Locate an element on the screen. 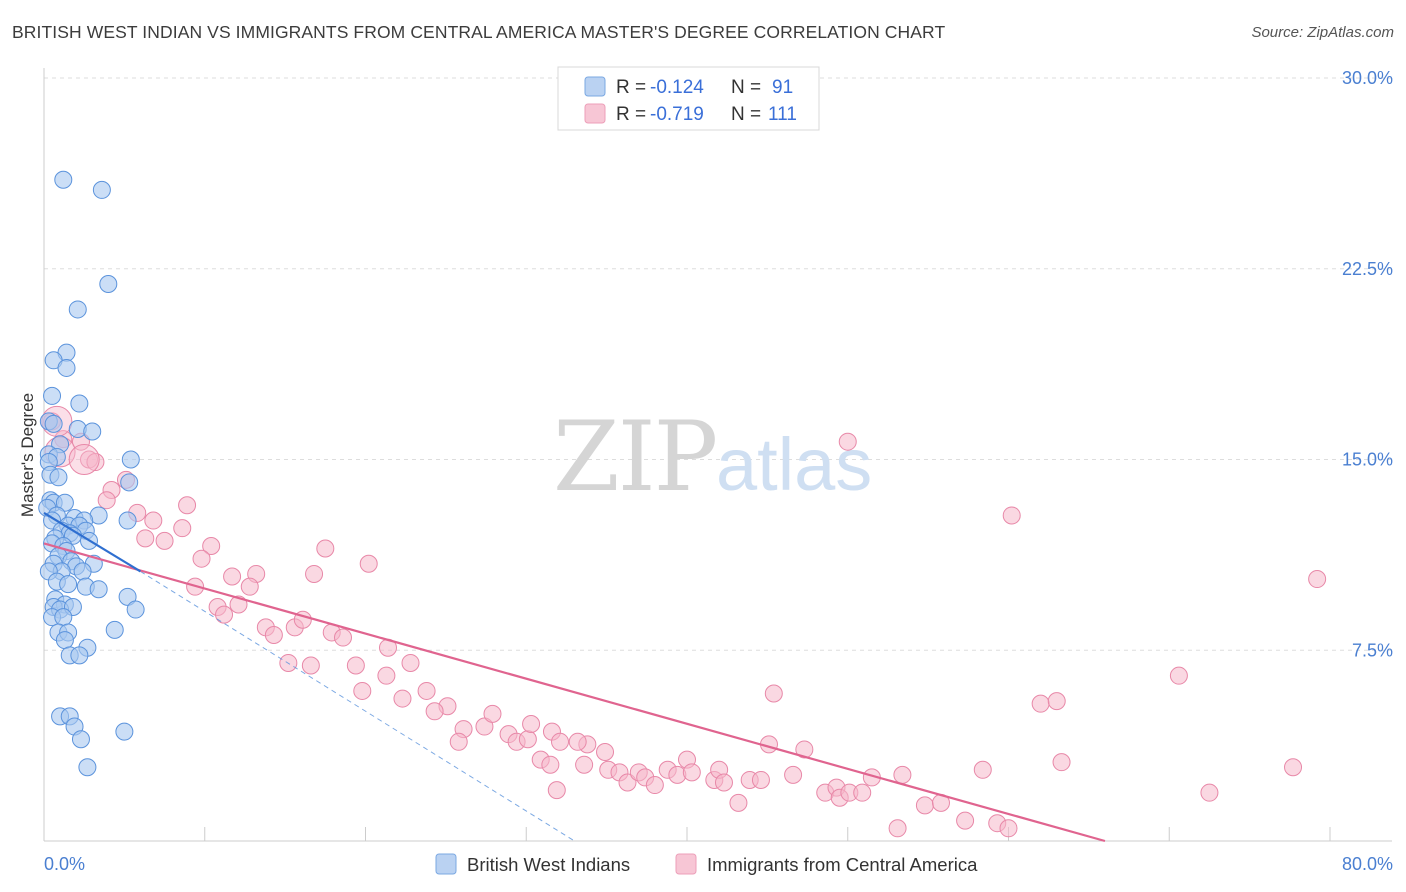 This screenshot has width=1406, height=892. x-tick-label-max: 80.0% is located at coordinates (1367, 864).